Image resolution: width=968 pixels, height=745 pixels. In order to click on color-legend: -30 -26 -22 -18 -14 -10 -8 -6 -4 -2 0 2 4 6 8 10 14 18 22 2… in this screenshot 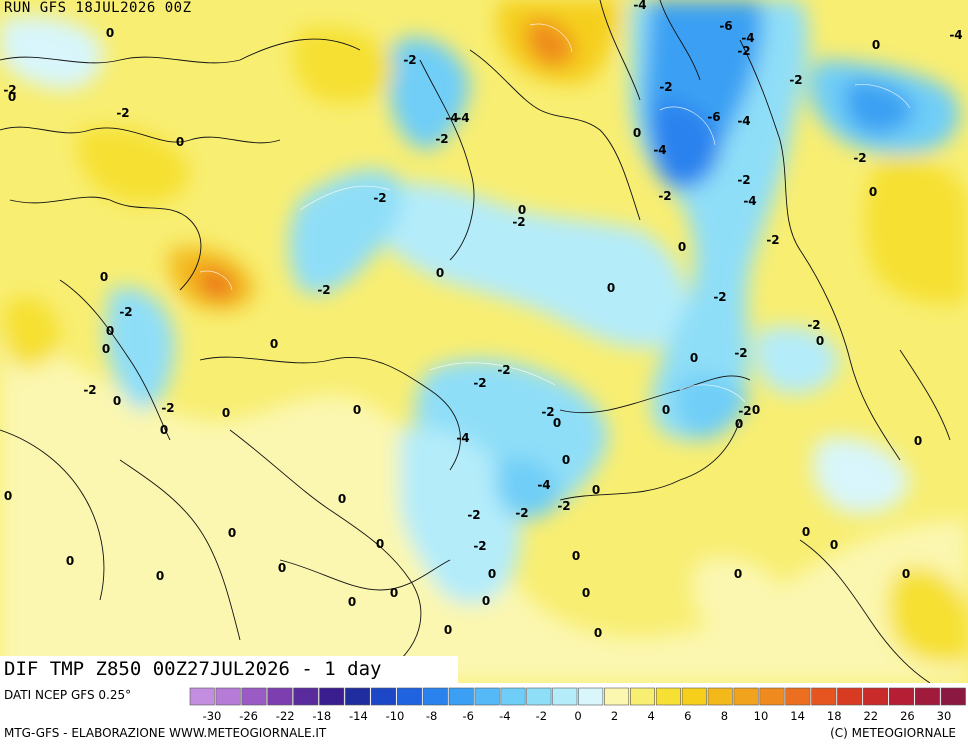, I will do `click(577, 705)`.